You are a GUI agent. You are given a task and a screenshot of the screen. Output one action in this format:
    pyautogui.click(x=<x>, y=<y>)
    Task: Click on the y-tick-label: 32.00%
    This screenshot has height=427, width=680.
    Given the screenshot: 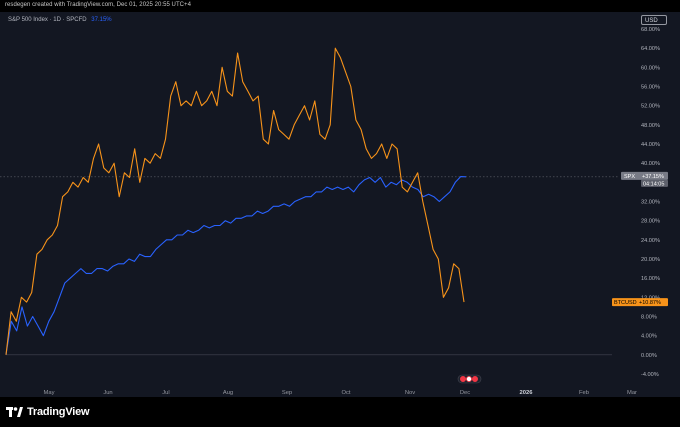 What is the action you would take?
    pyautogui.click(x=650, y=203)
    